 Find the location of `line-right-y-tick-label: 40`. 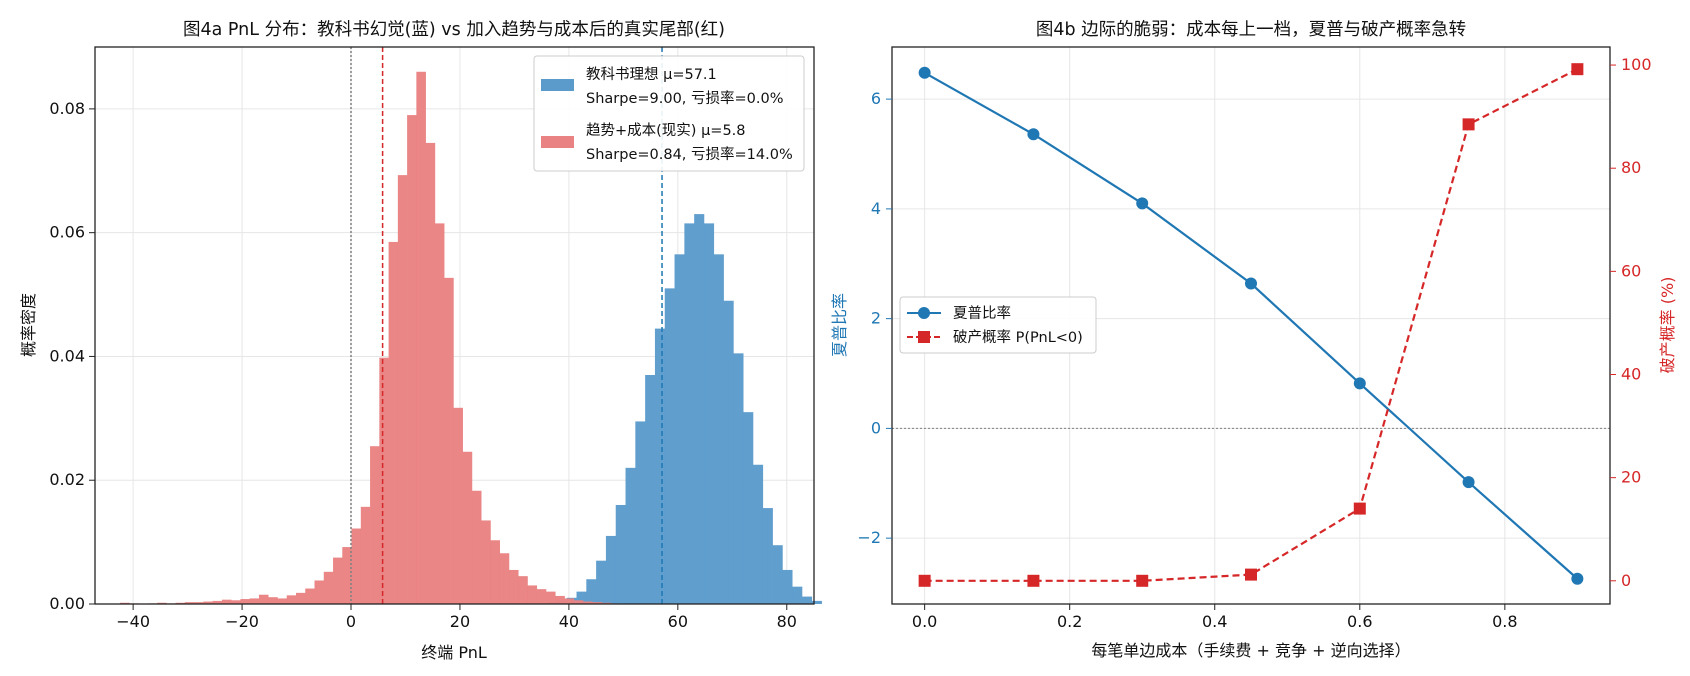

line-right-y-tick-label: 40 is located at coordinates (1631, 373).